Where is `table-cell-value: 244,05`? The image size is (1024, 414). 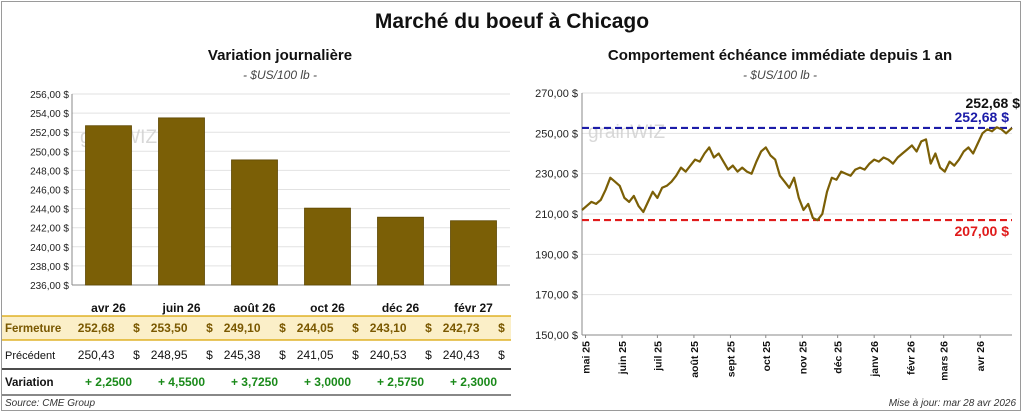
table-cell-value: 244,05 is located at coordinates (315, 328).